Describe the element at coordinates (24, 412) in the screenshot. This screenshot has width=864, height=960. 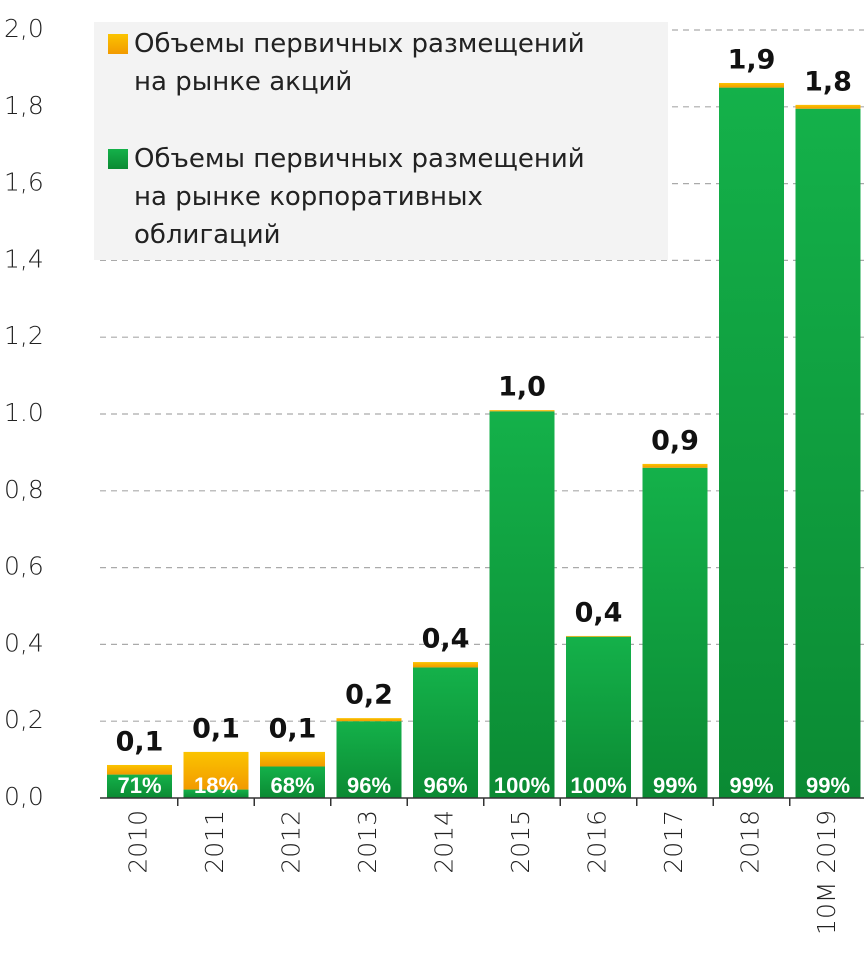
I see `y-tick-label: 1.0` at that location.